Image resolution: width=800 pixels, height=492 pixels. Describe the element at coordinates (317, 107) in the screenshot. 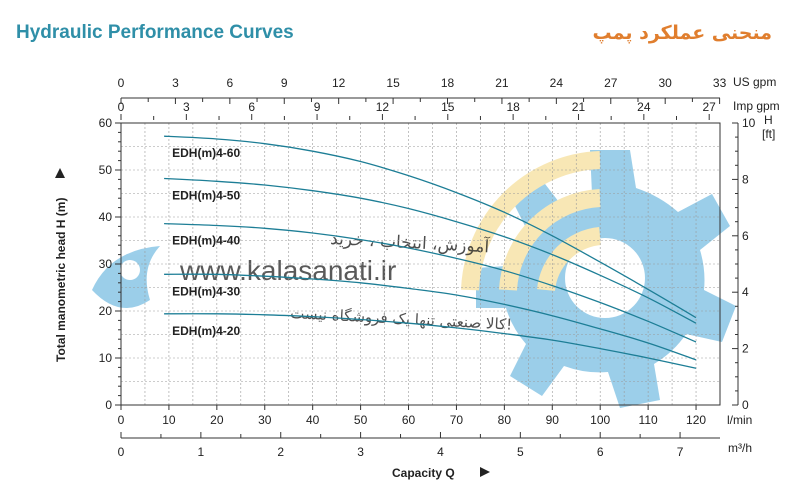

I see `x-tick-label-impgpm: 9` at that location.